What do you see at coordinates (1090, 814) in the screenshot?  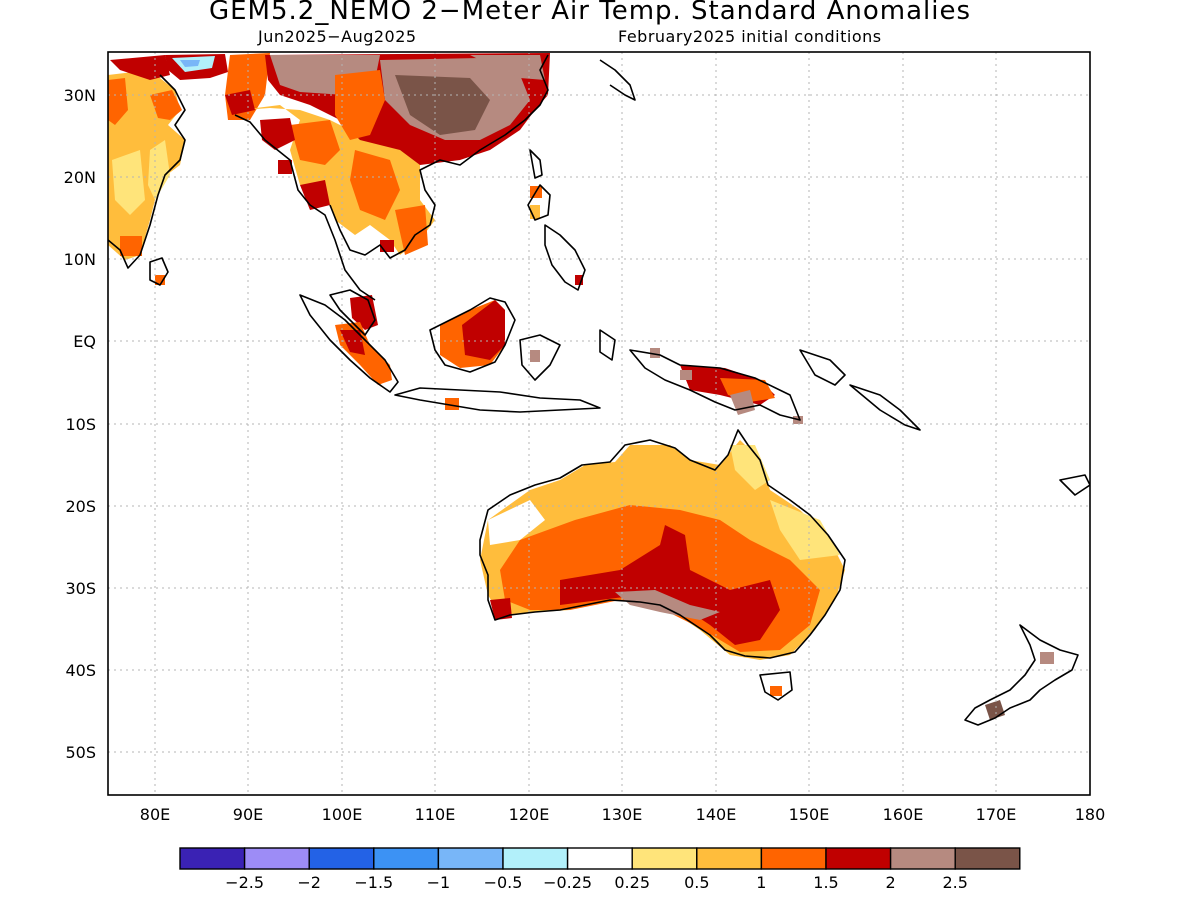 I see `lon-label: 180` at bounding box center [1090, 814].